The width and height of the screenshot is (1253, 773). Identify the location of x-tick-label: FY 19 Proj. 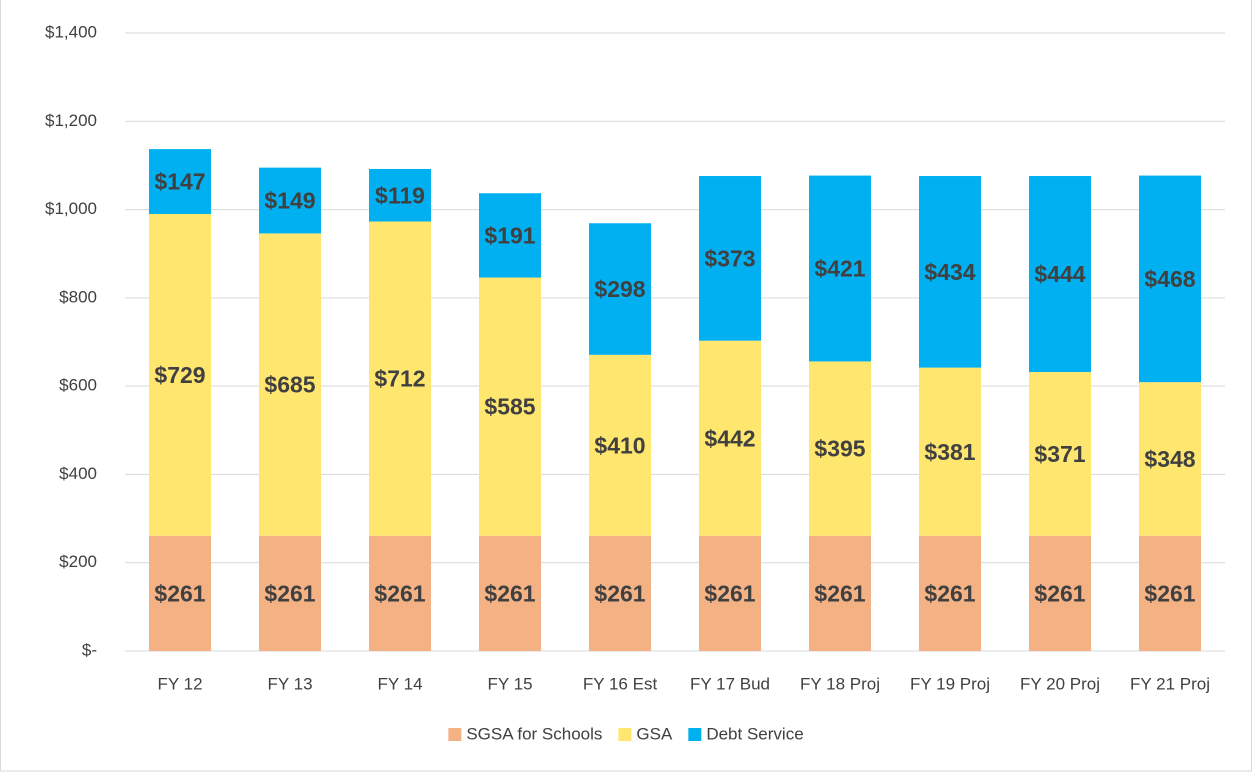
(950, 683).